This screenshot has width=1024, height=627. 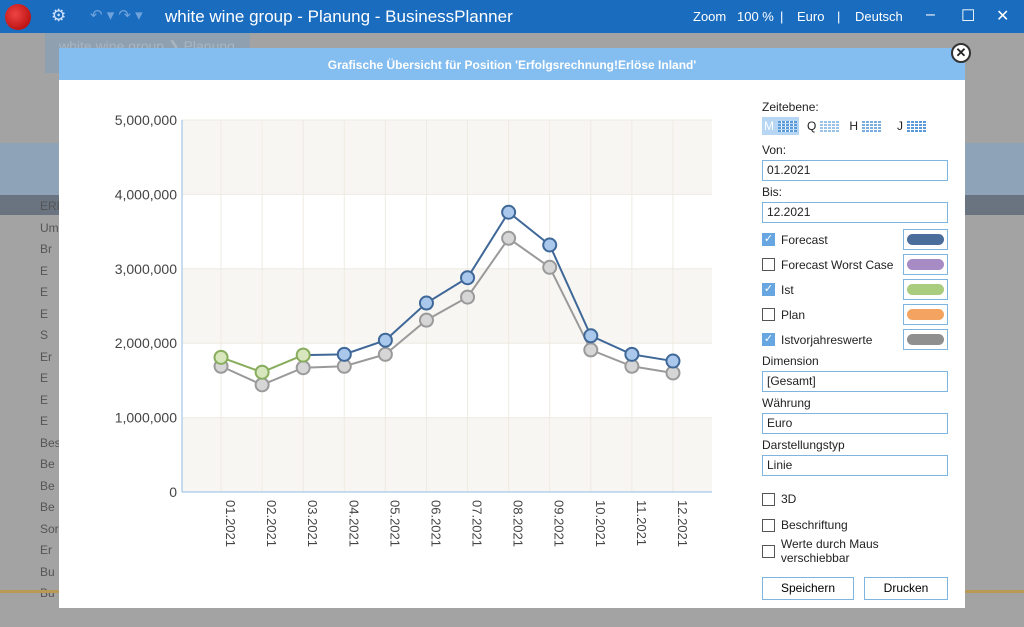 I want to click on darstellungstyp-input: Linie, so click(x=855, y=465).